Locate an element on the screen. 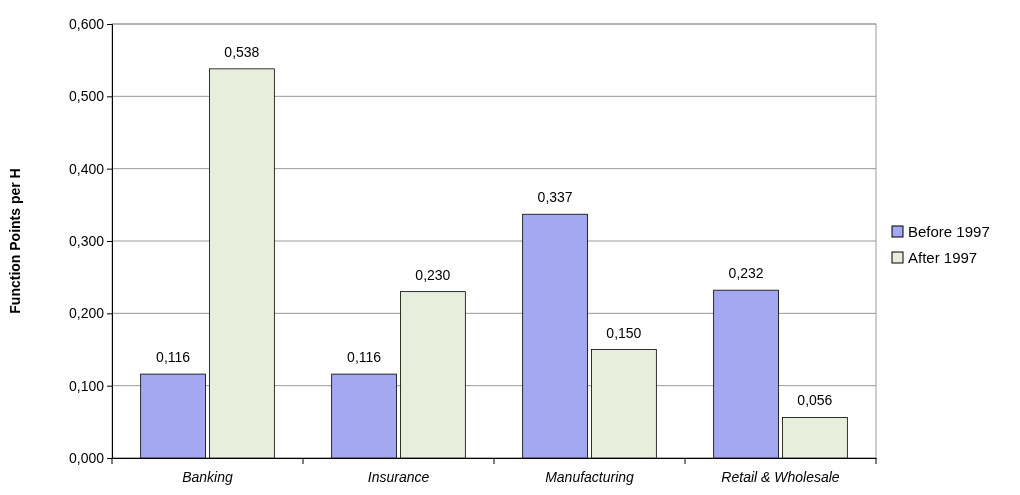 The height and width of the screenshot is (495, 1020). y-tick-label: 0,500 is located at coordinates (86, 96).